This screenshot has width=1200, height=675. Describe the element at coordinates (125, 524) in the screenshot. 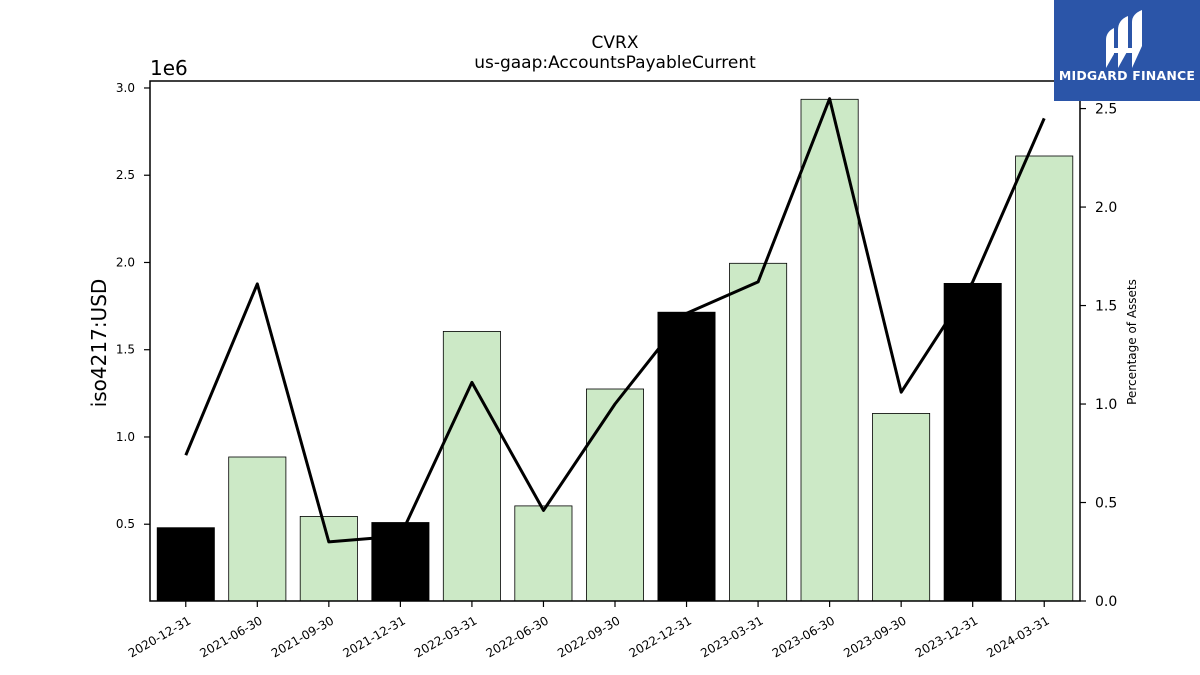

I see `y-tick-label-left: 0.5` at that location.